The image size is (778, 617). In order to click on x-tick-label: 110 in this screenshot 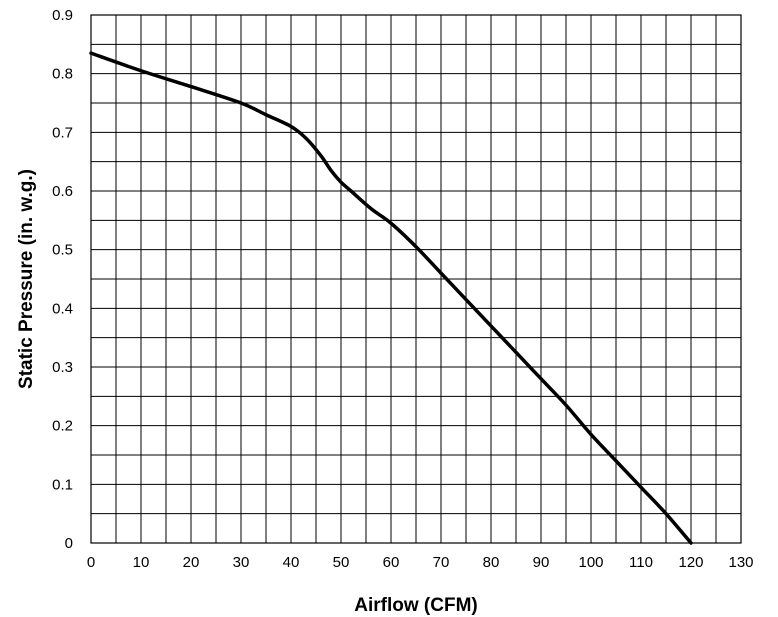, I will do `click(641, 562)`.